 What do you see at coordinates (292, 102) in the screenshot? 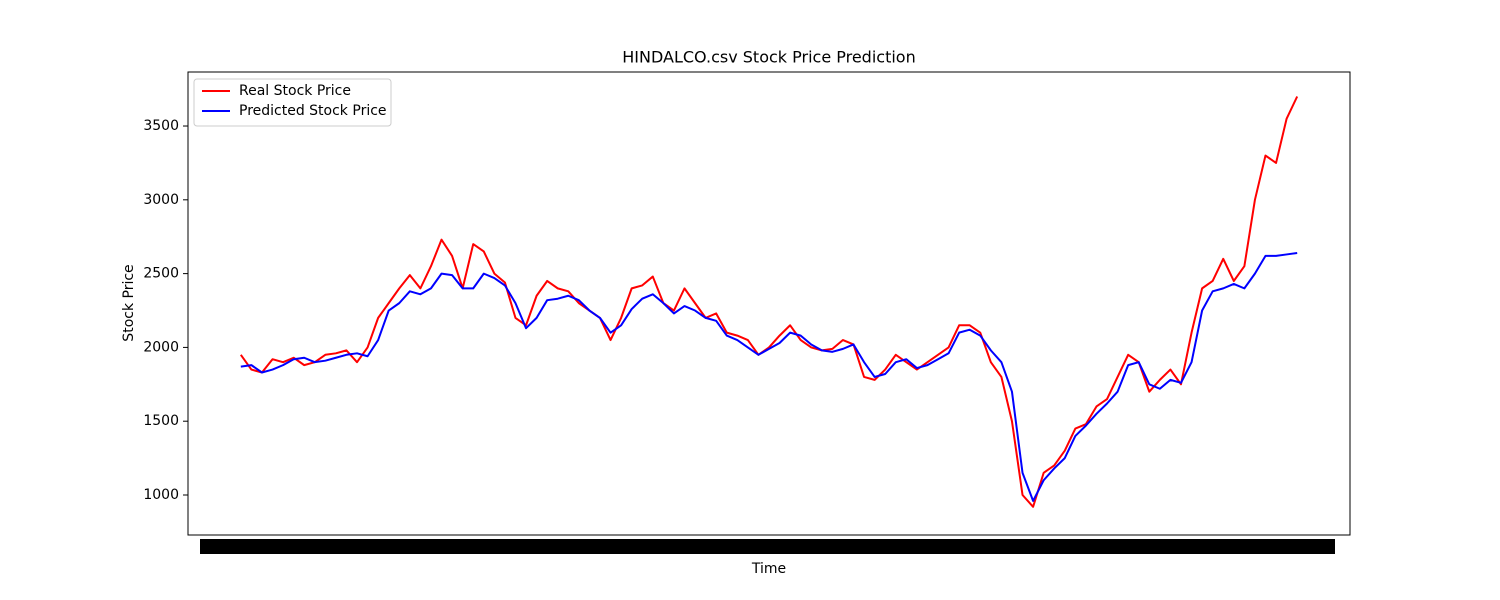
I see `legend-box` at bounding box center [292, 102].